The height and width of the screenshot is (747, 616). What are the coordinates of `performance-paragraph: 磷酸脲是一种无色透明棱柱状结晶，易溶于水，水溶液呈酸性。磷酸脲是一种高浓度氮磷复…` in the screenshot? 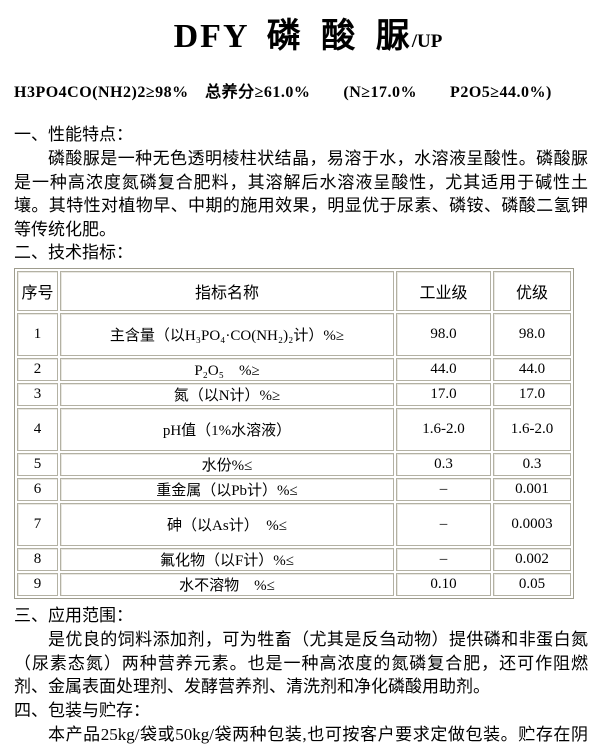 It's located at (301, 194).